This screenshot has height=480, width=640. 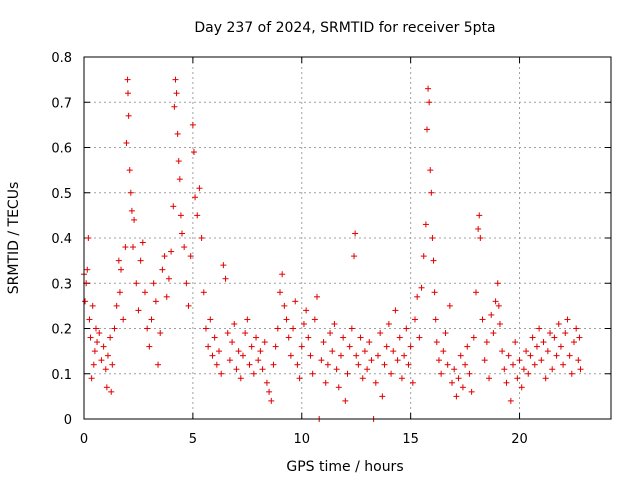 What do you see at coordinates (61, 194) in the screenshot?
I see `y-tick-label: 0.5` at bounding box center [61, 194].